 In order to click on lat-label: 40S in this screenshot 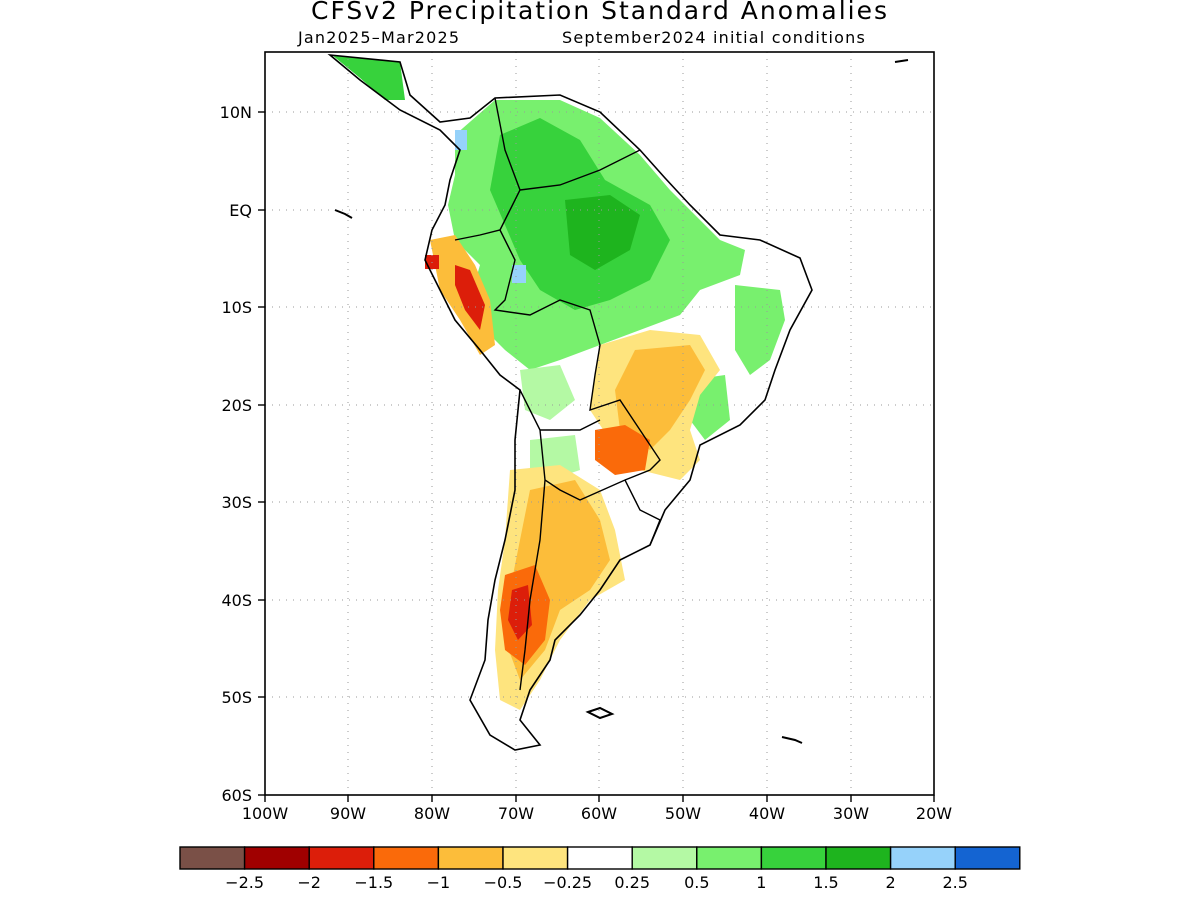, I will do `click(236, 600)`.